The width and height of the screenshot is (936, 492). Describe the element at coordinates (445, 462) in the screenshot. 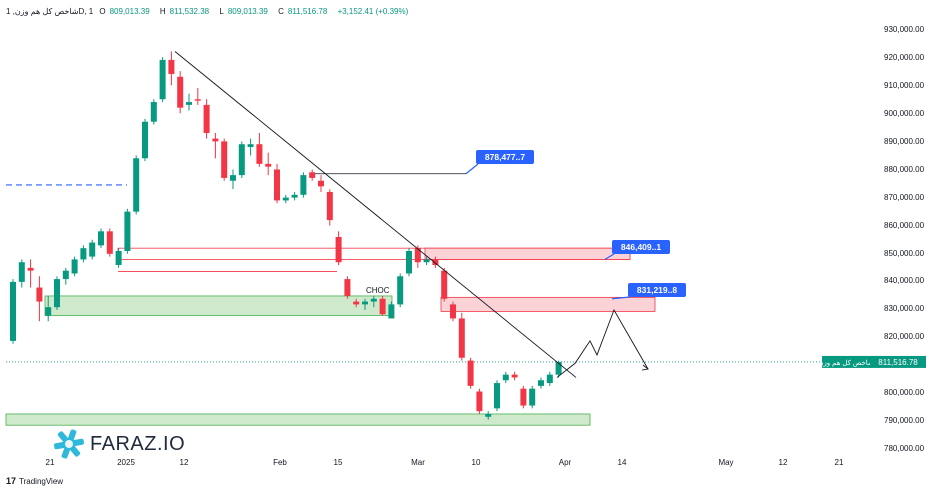

I see `x-axis: 21 2025 12 Feb 15 Mar 10 Apr 14 May 12 21` at that location.